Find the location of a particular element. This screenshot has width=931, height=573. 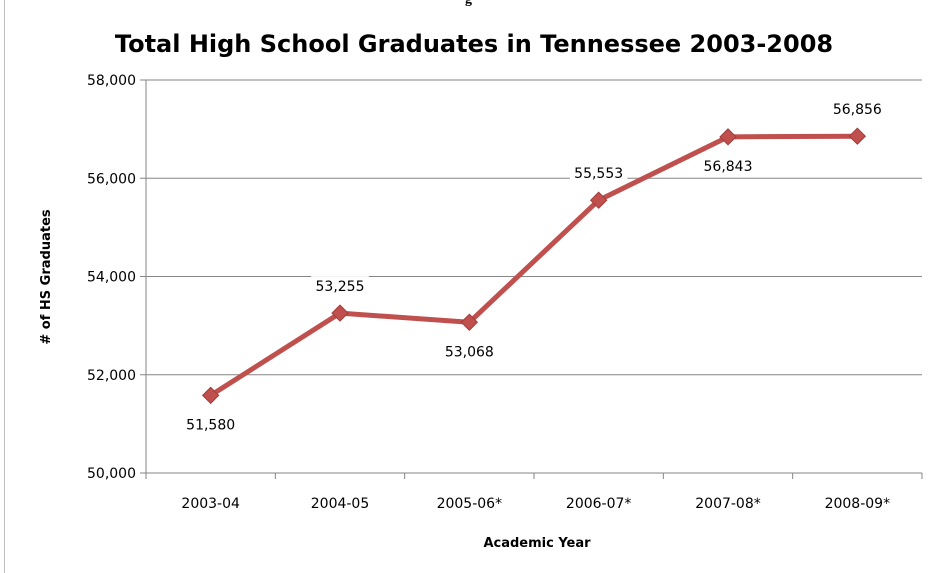

y-tick-label: 54,000 is located at coordinates (111, 278).